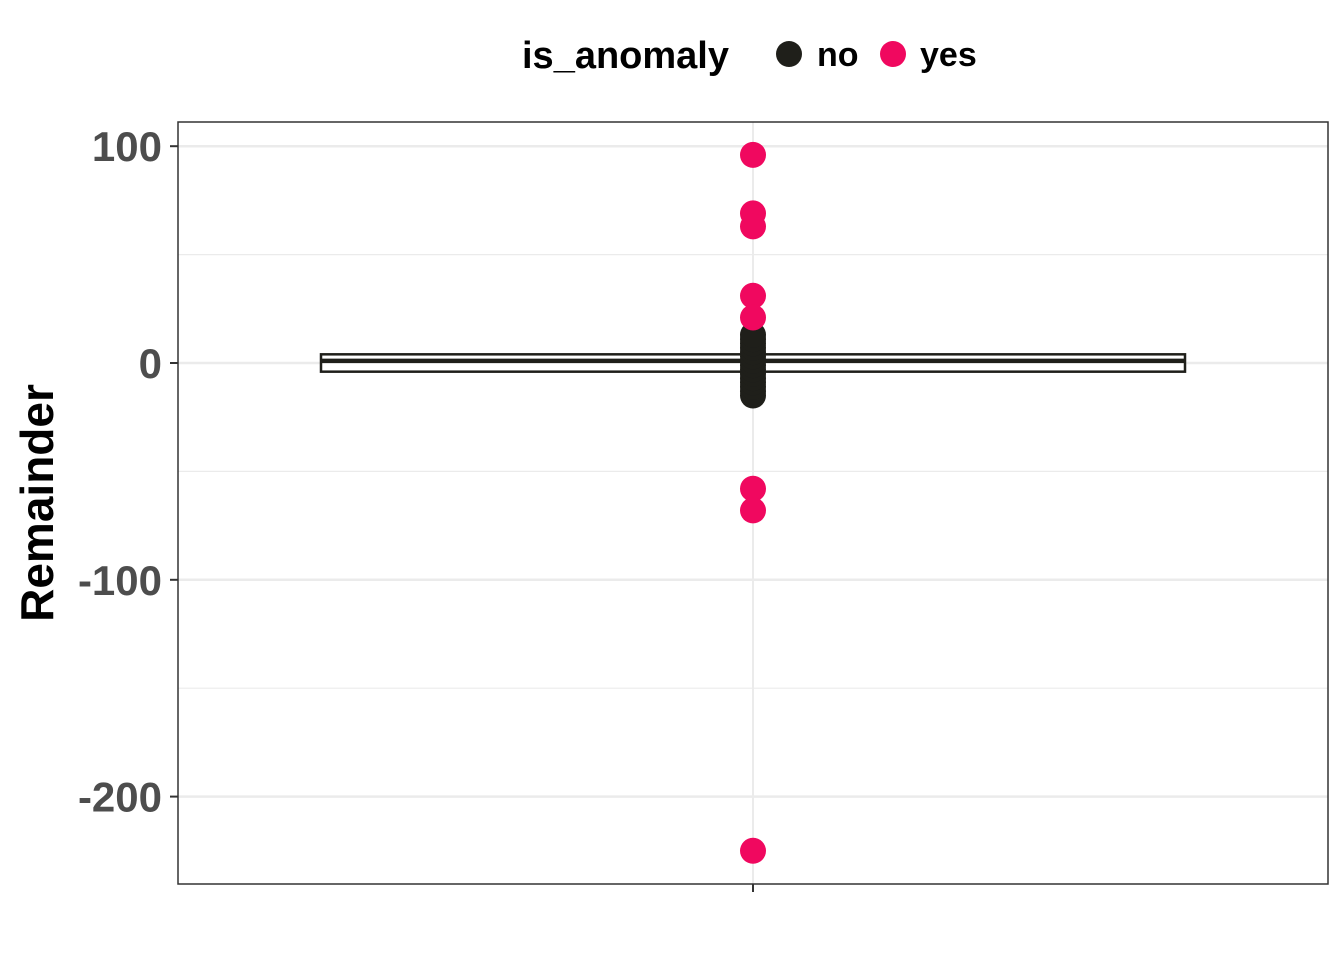 This screenshot has width=1344, height=960. I want to click on y-tick-label: 100, so click(127, 146).